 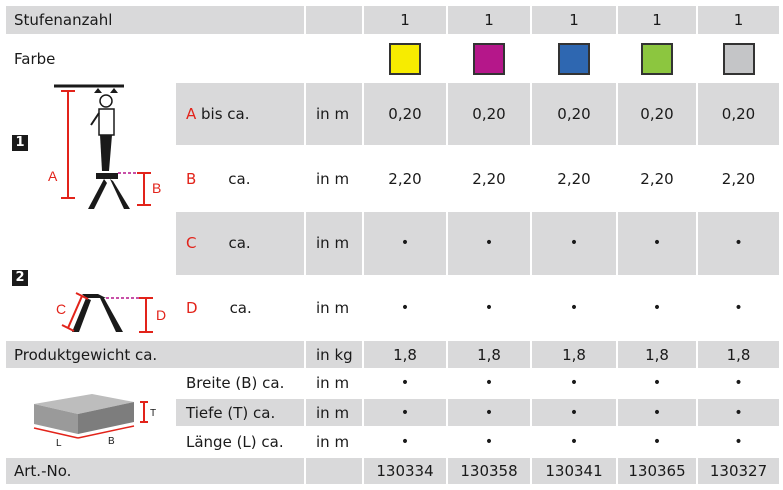 What do you see at coordinates (94, 421) in the screenshot?
I see `package-box-illustration: T L B` at bounding box center [94, 421].